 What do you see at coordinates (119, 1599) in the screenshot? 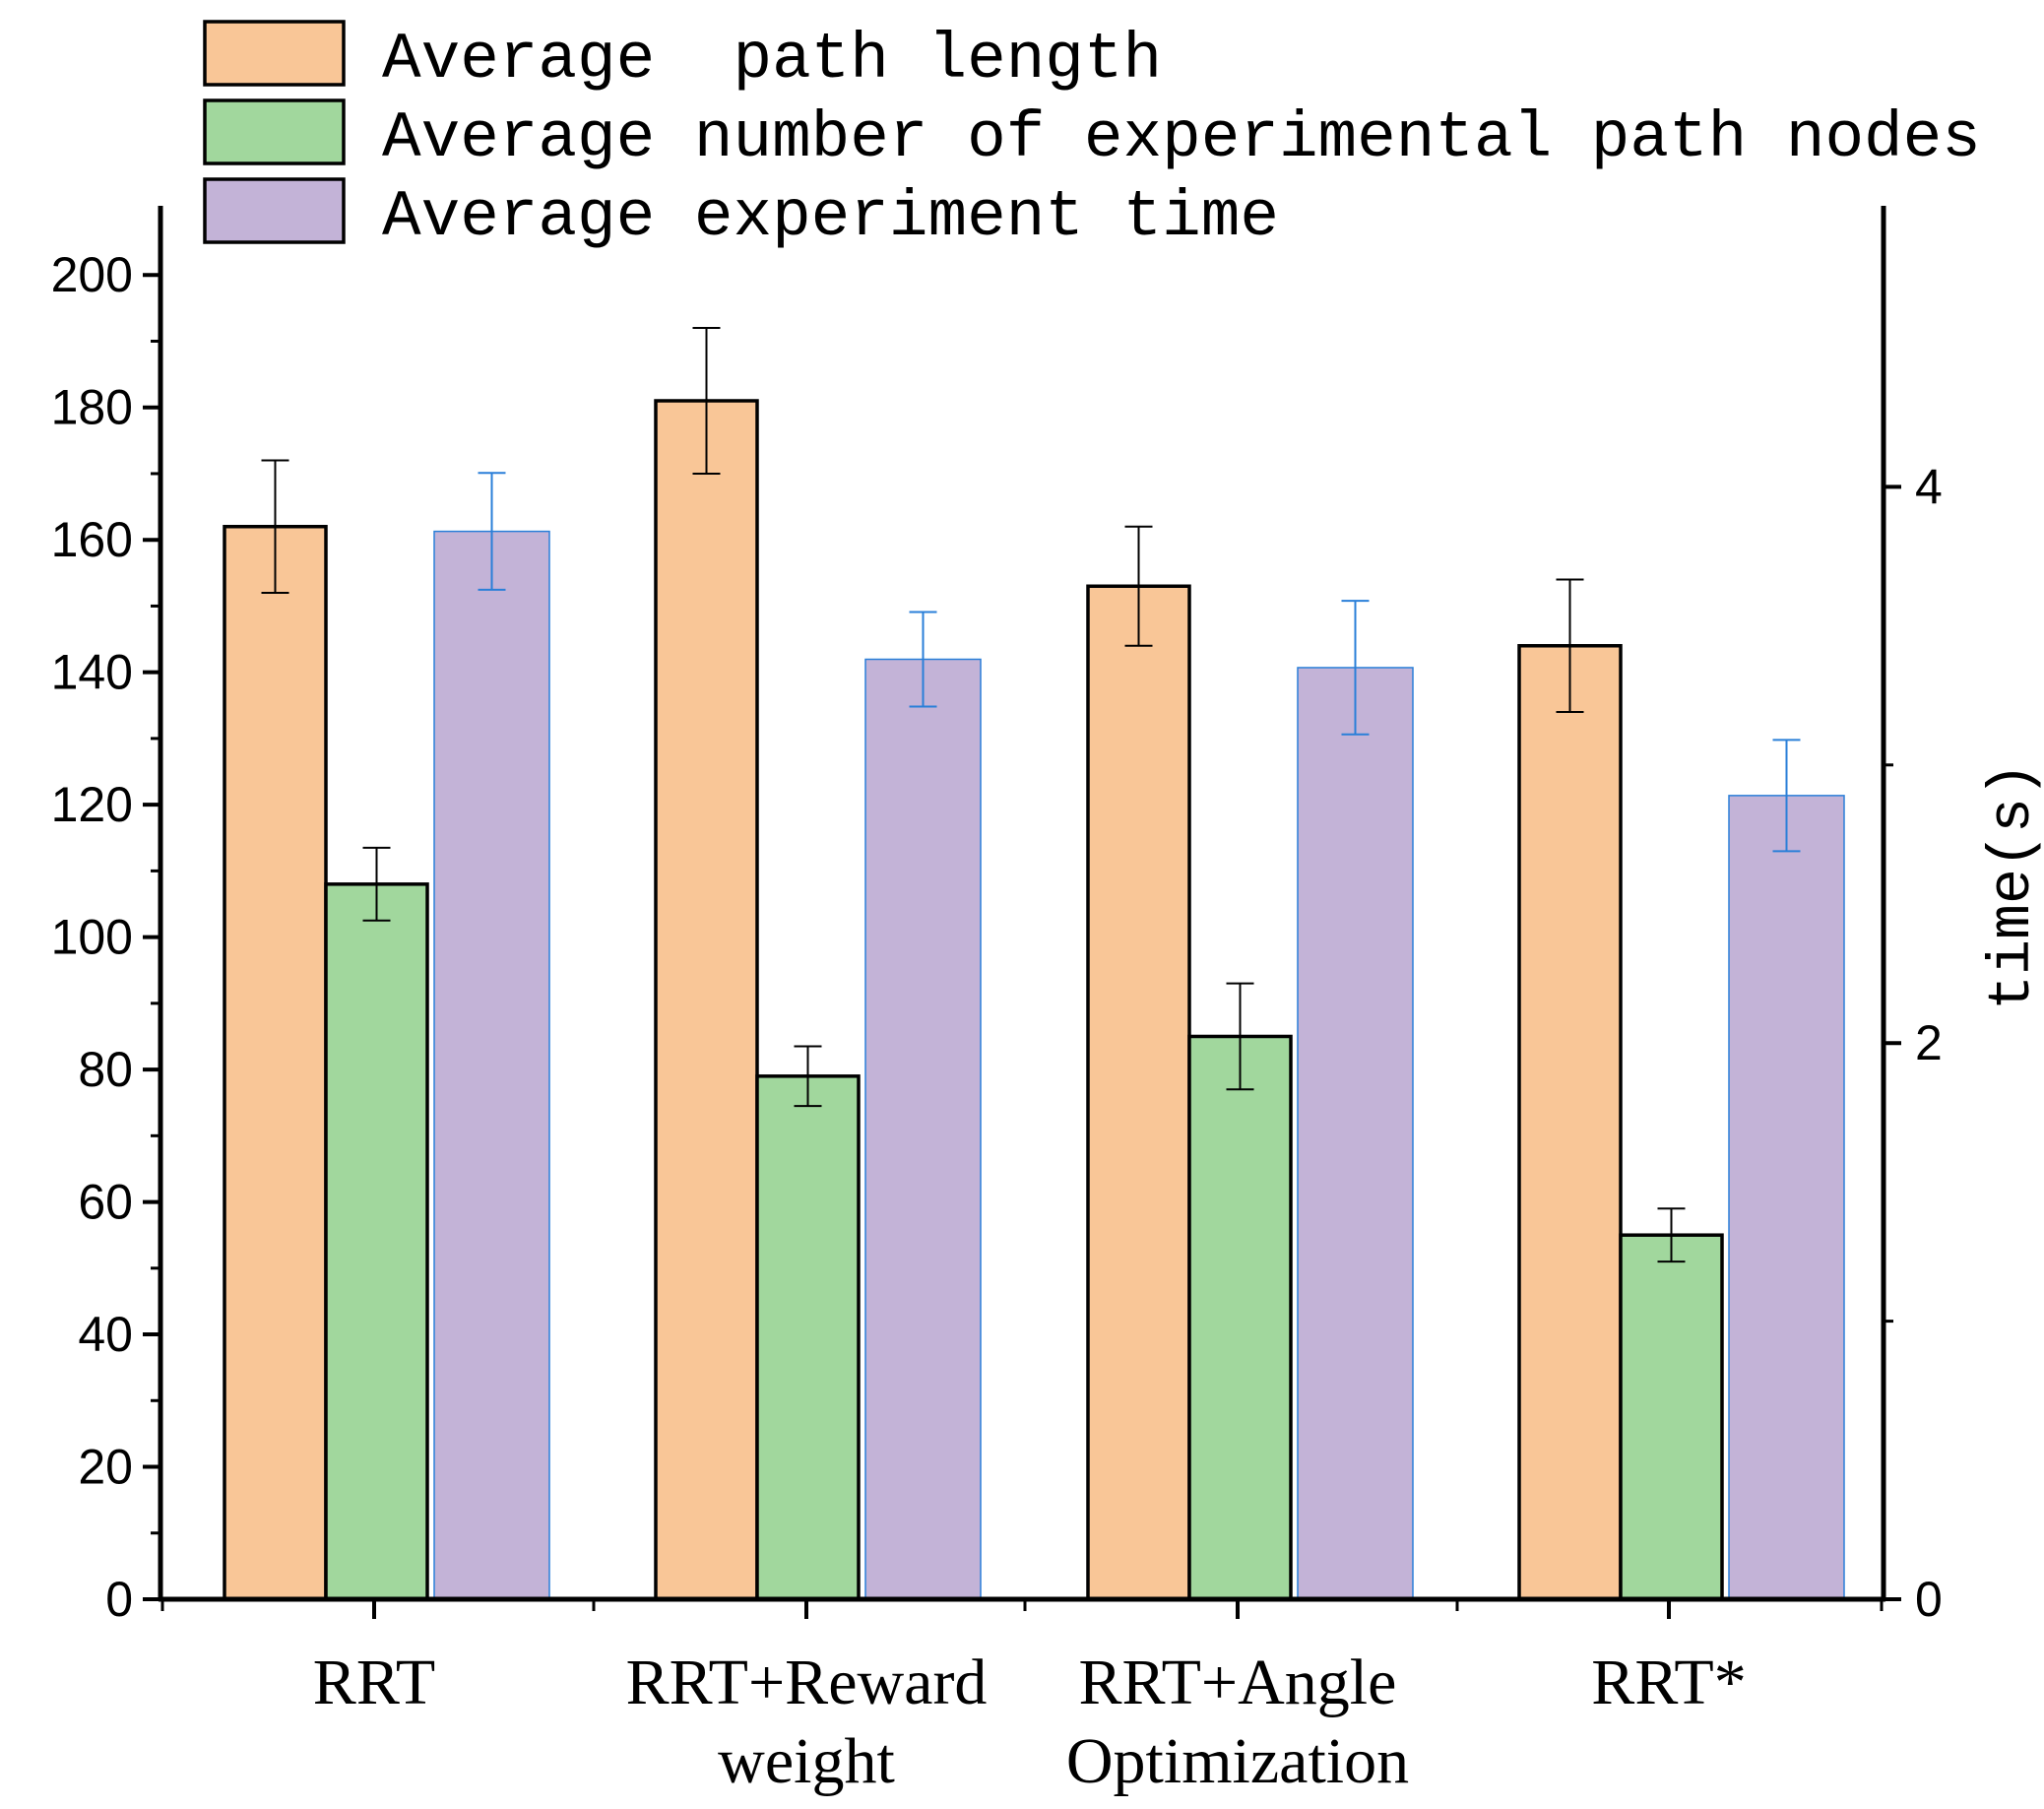
I see `left-tick-label: 0` at bounding box center [119, 1599].